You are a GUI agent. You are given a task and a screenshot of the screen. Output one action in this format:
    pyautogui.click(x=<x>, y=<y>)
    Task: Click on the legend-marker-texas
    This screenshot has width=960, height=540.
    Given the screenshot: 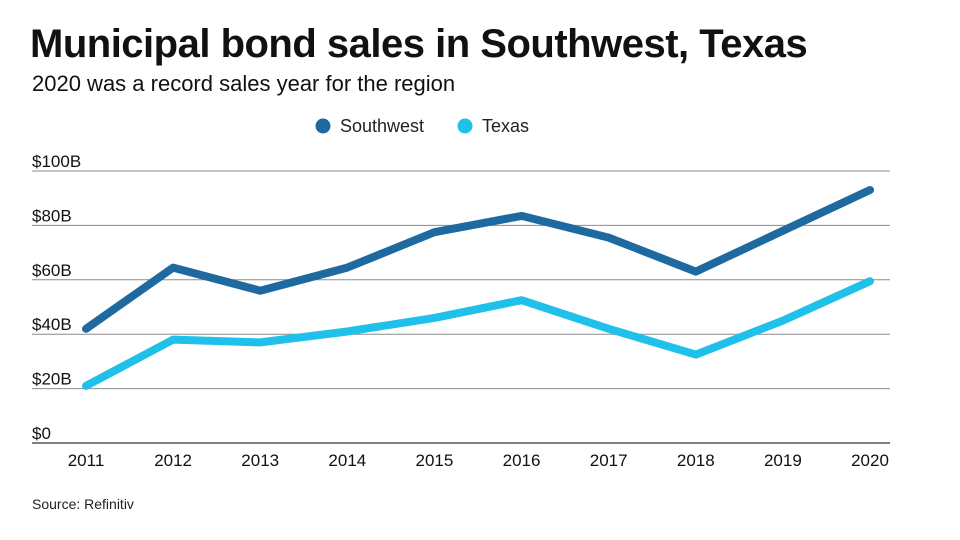 What is the action you would take?
    pyautogui.click(x=465, y=126)
    